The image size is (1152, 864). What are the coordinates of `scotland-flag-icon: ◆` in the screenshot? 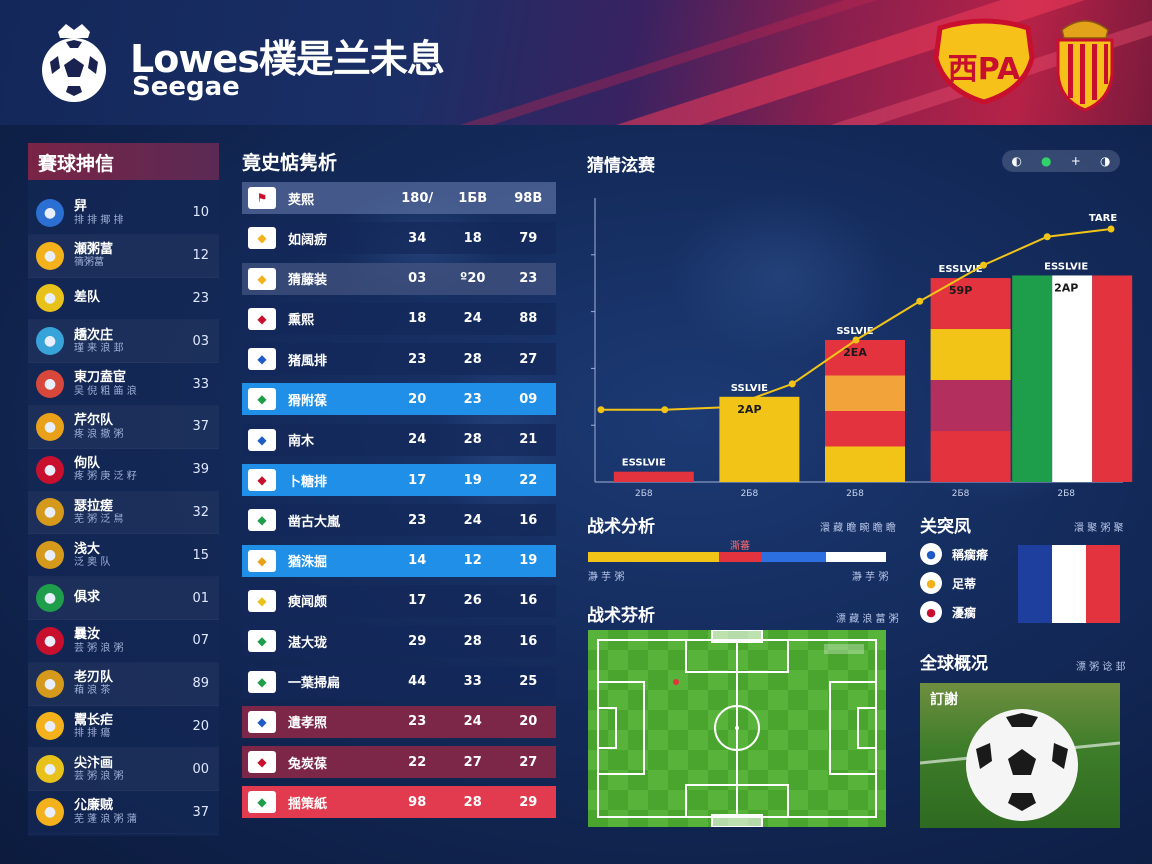 It's located at (262, 359).